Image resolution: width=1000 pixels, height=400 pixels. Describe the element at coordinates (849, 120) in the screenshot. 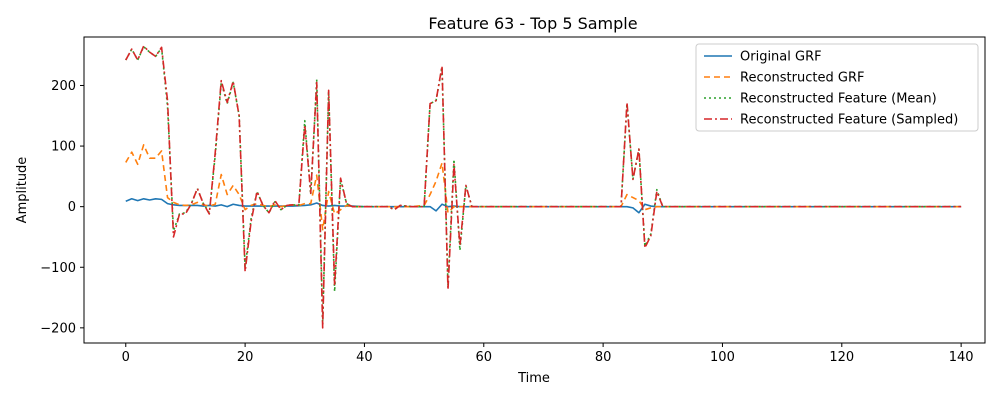

I see `legend-label-4: Reconstructed Feature (Sampled)` at that location.